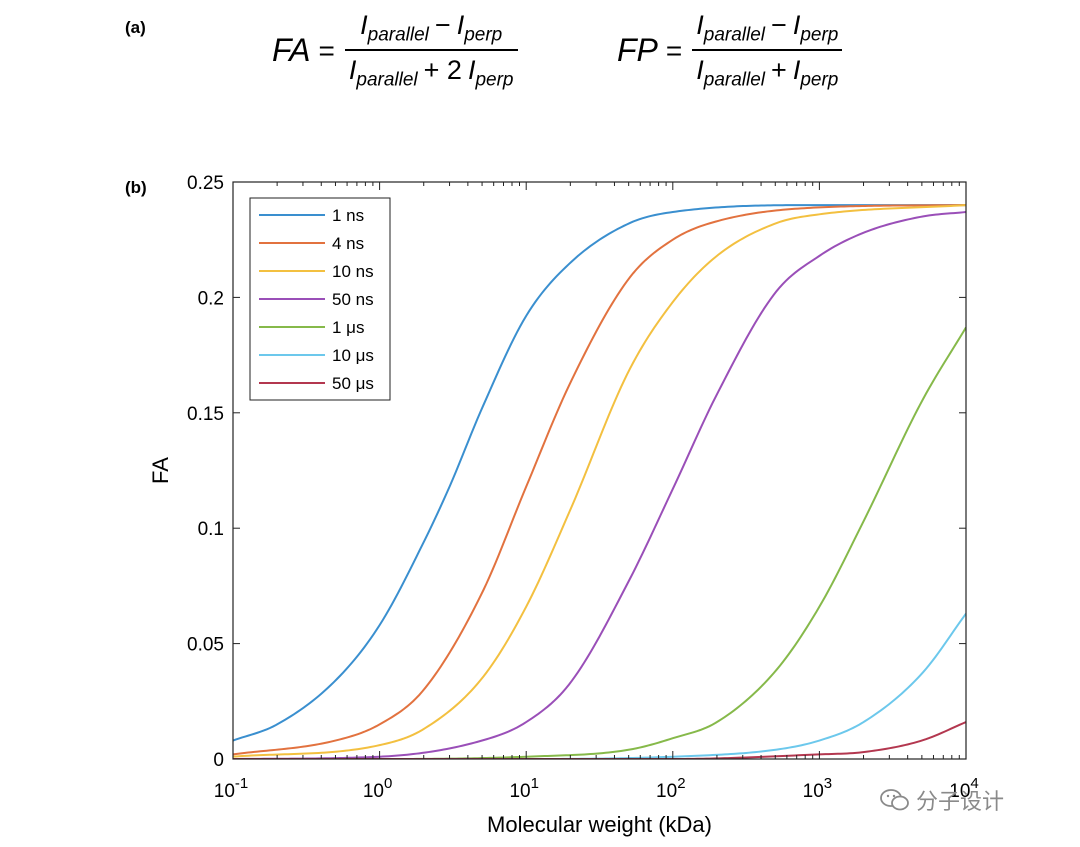 Image resolution: width=1080 pixels, height=847 pixels. What do you see at coordinates (326, 50) in the screenshot?
I see `fa-formula-equals: =` at bounding box center [326, 50].